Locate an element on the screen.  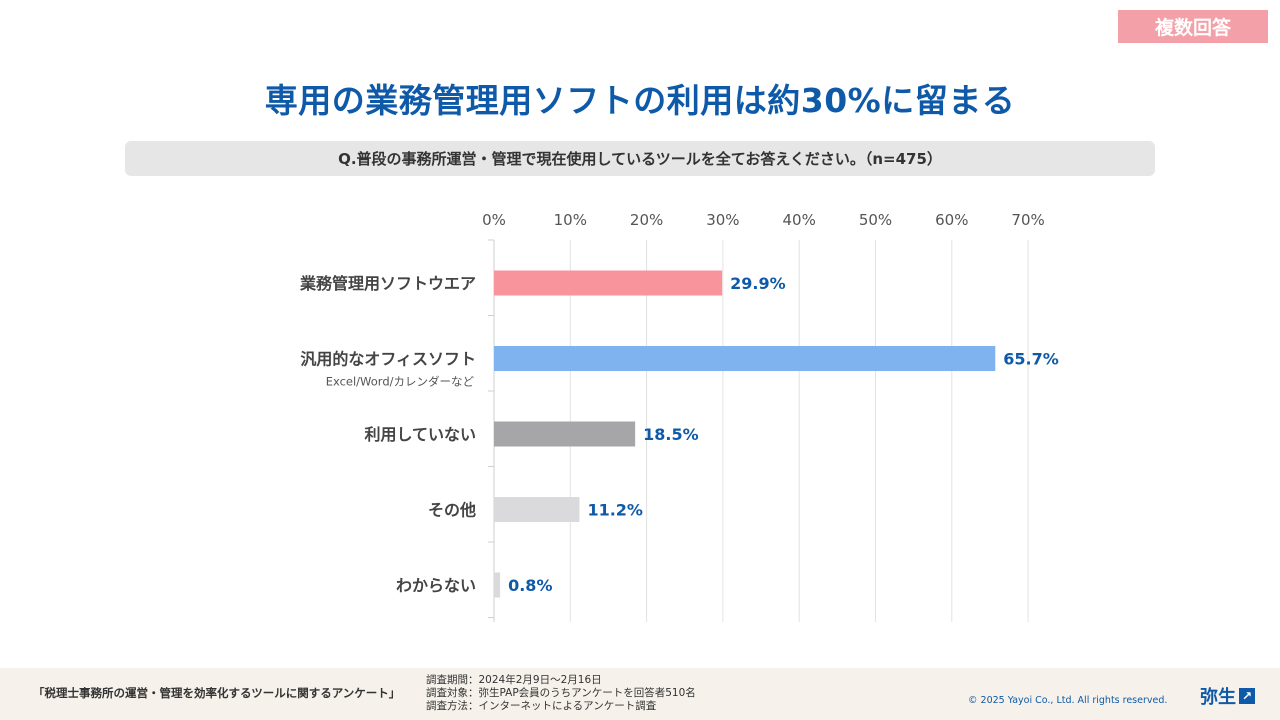
data-label: 18.5% is located at coordinates (671, 434).